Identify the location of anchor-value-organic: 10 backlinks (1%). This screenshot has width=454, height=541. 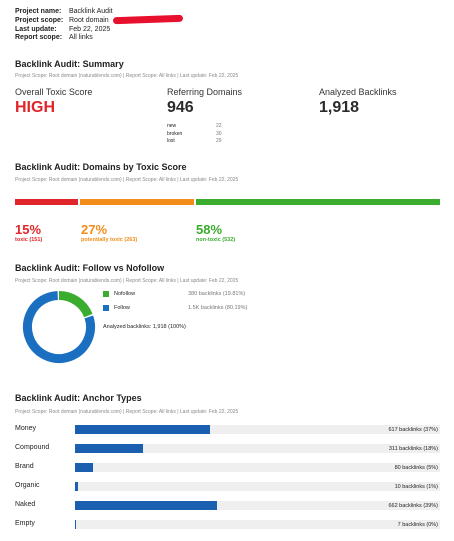
(416, 487).